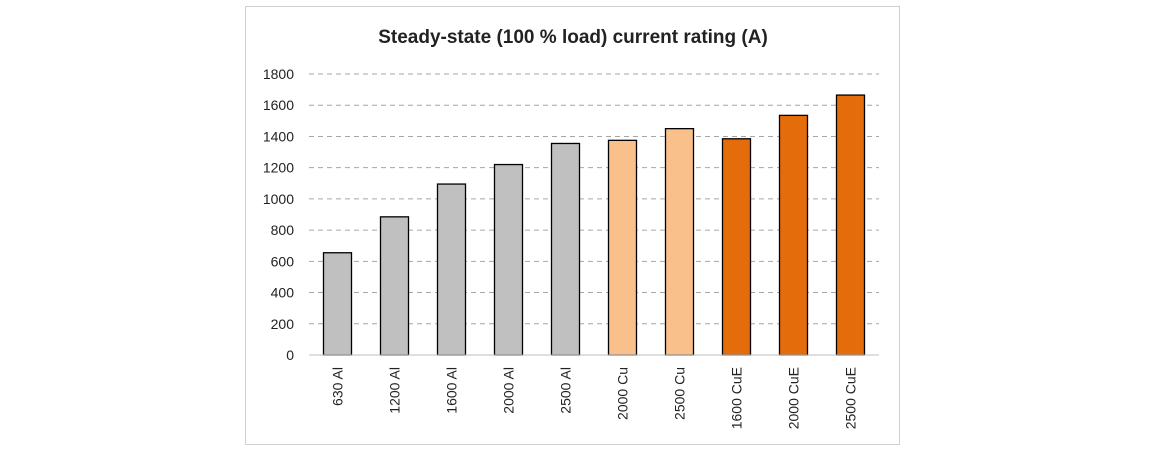 The width and height of the screenshot is (1150, 456). What do you see at coordinates (736, 247) in the screenshot?
I see `bar-1600-cue` at bounding box center [736, 247].